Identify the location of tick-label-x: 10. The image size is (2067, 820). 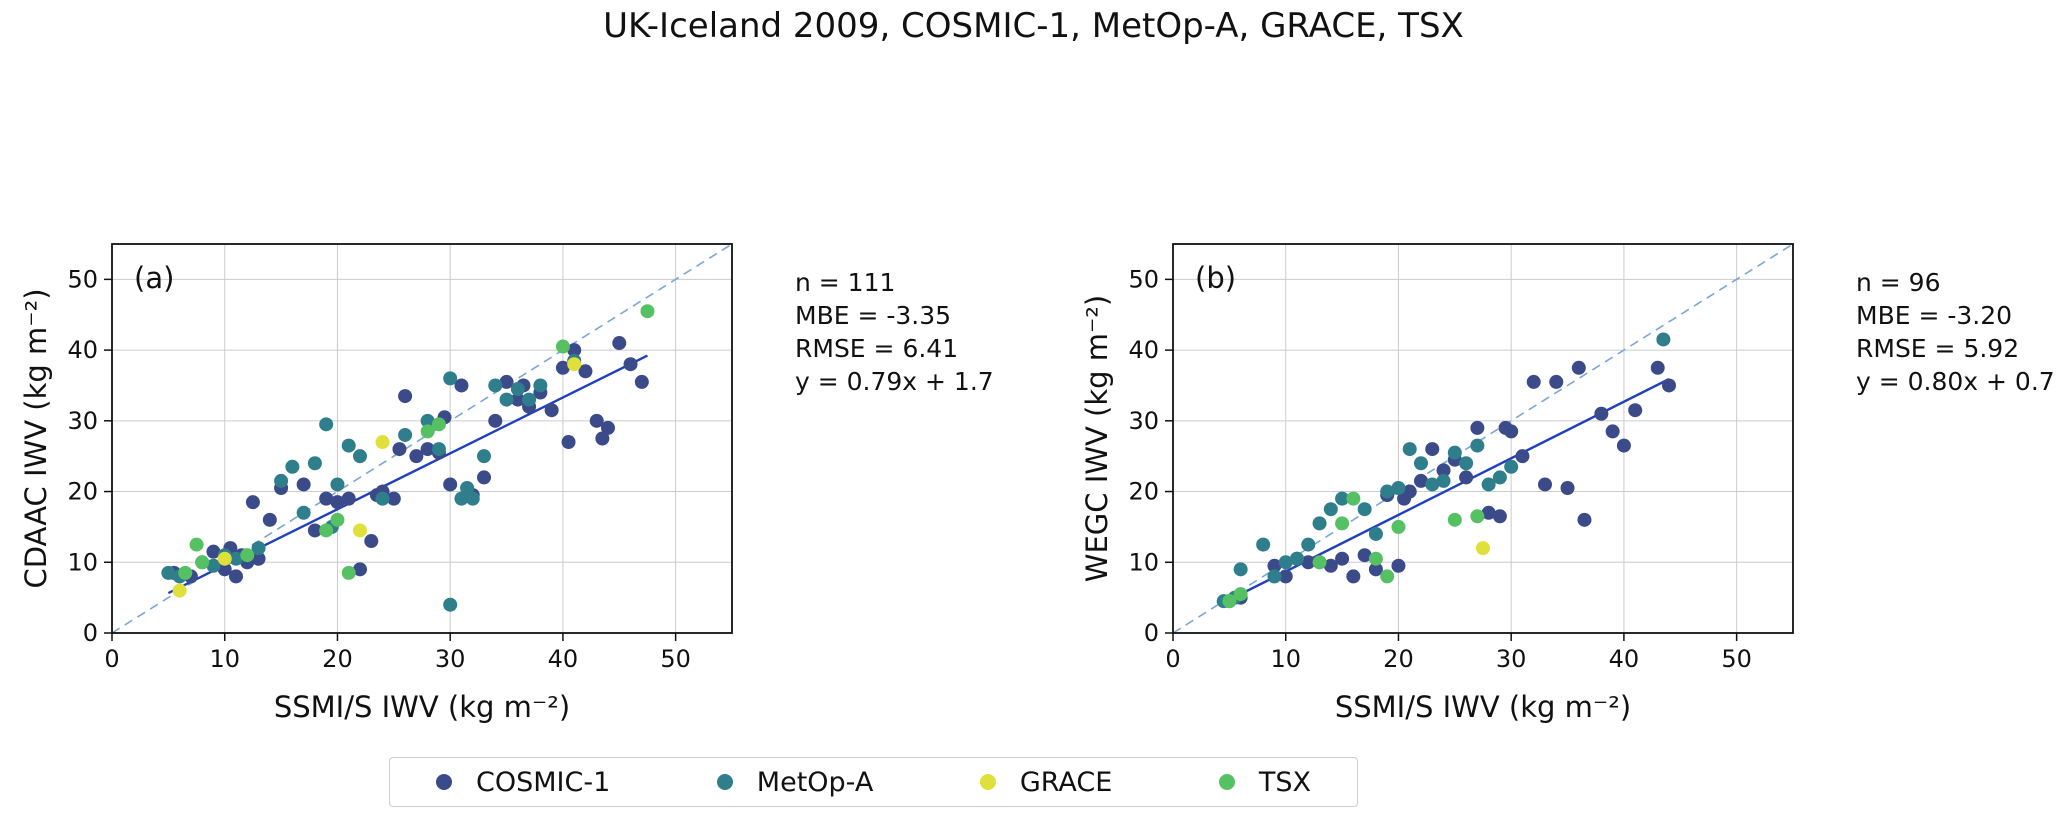
(1285, 659).